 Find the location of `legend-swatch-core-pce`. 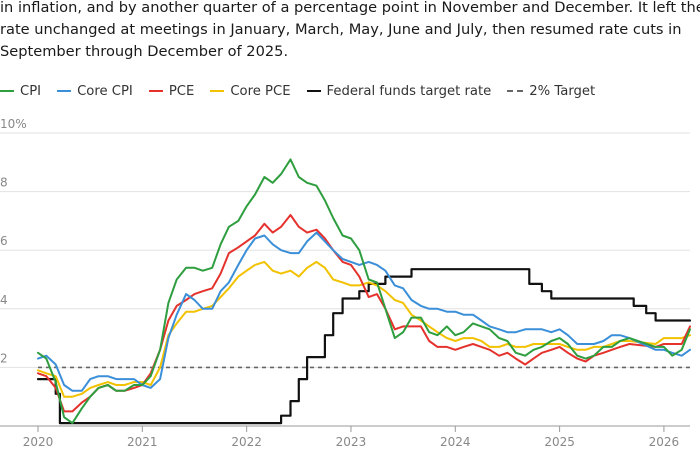

legend-swatch-core-pce is located at coordinates (217, 91).